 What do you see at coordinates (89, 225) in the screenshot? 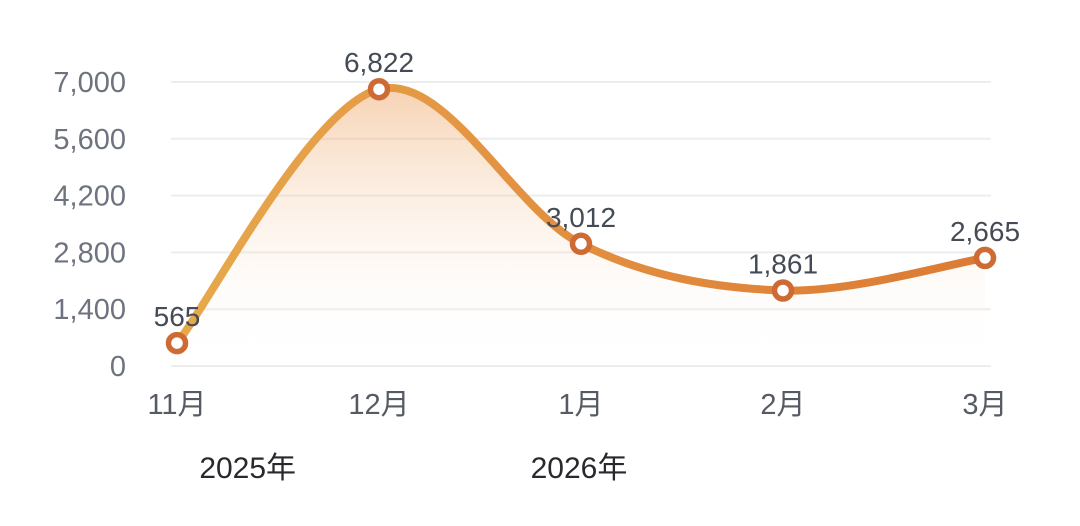
I see `y-axis-labels: 0 1,400 2,800 4,200 5,600 7,000` at bounding box center [89, 225].